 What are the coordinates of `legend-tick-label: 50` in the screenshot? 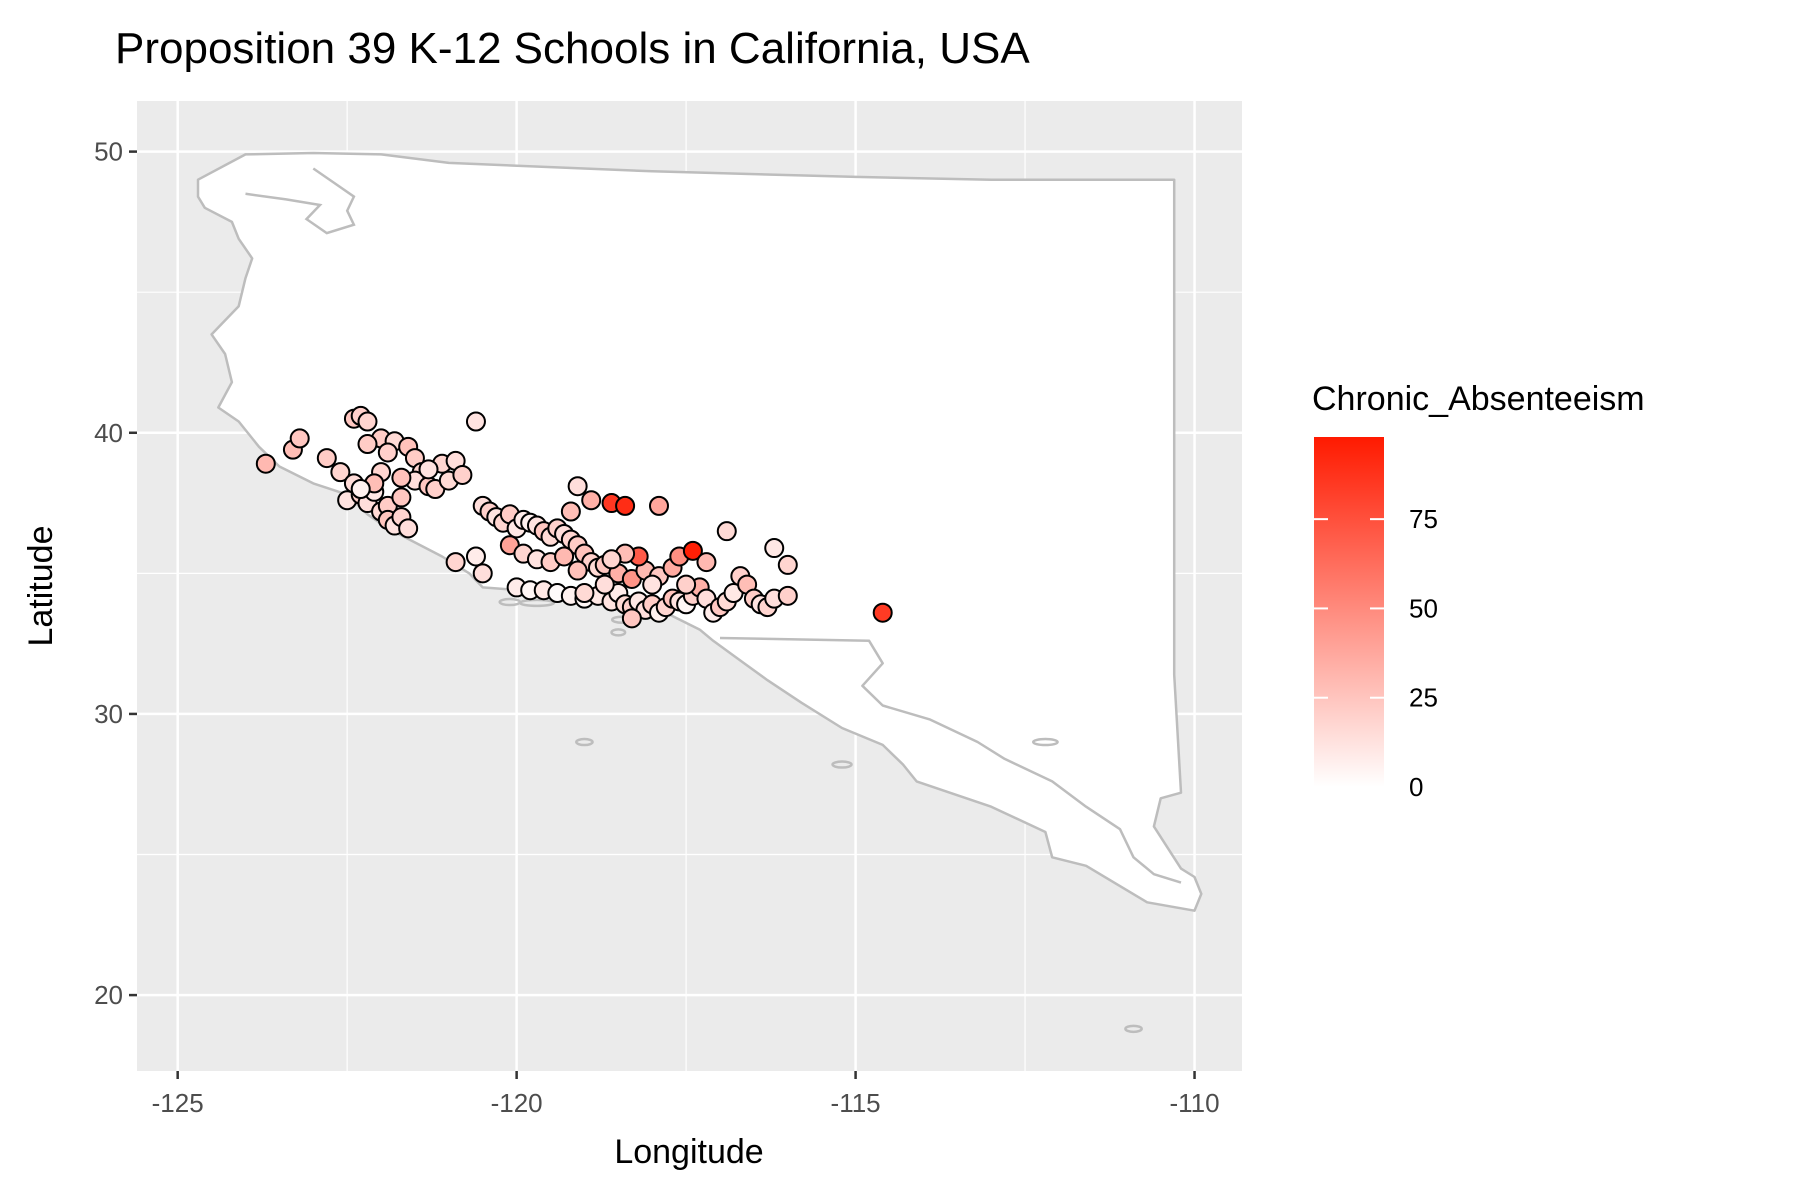 It's located at (1423, 608).